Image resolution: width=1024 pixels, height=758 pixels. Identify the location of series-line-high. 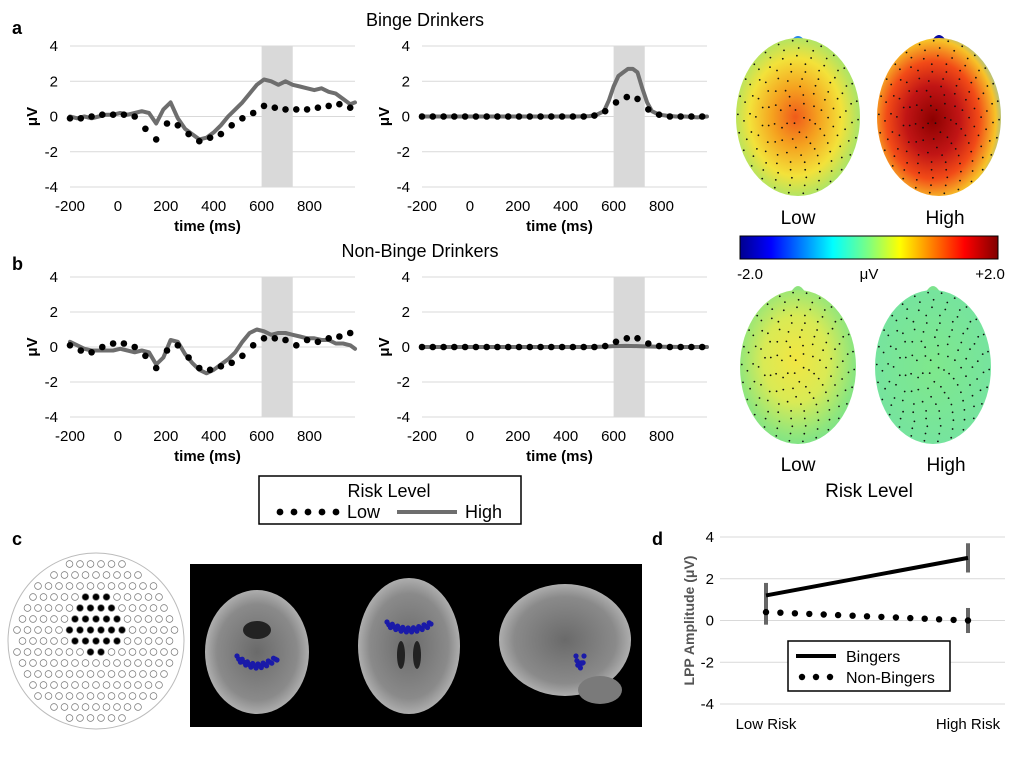
(212, 351).